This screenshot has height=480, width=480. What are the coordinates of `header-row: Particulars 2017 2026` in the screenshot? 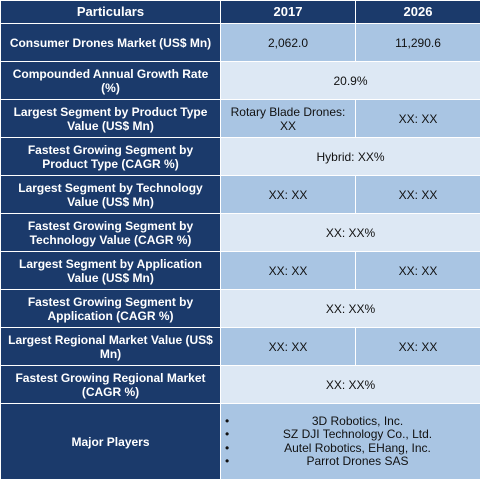 It's located at (240, 12).